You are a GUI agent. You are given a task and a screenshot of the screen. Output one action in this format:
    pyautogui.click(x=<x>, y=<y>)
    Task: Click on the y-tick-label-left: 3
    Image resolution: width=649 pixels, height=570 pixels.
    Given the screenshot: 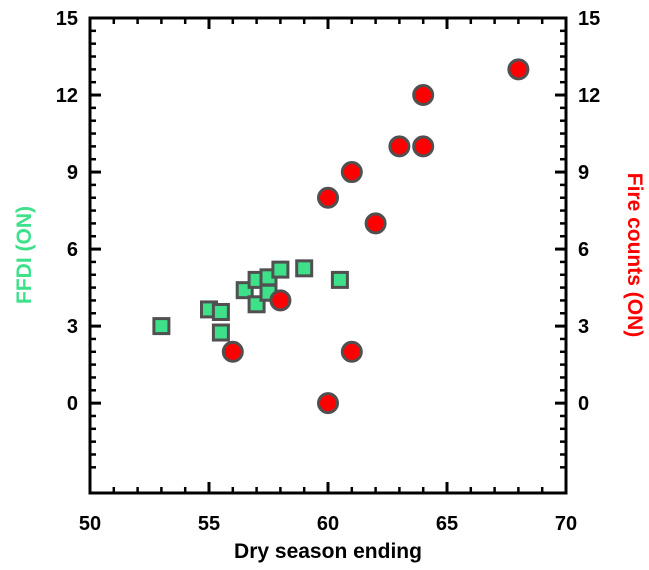 What is the action you would take?
    pyautogui.click(x=72, y=327)
    